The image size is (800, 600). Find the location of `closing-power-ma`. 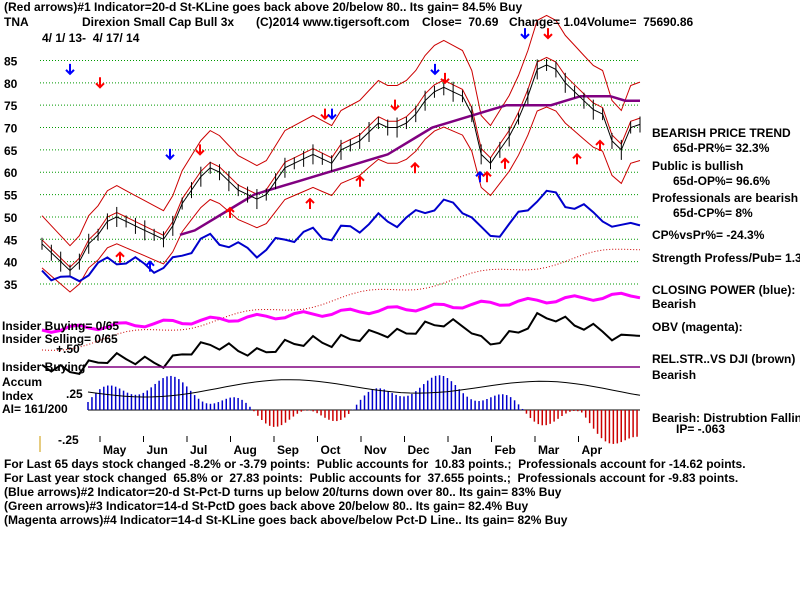

closing-power-ma is located at coordinates (341, 299).